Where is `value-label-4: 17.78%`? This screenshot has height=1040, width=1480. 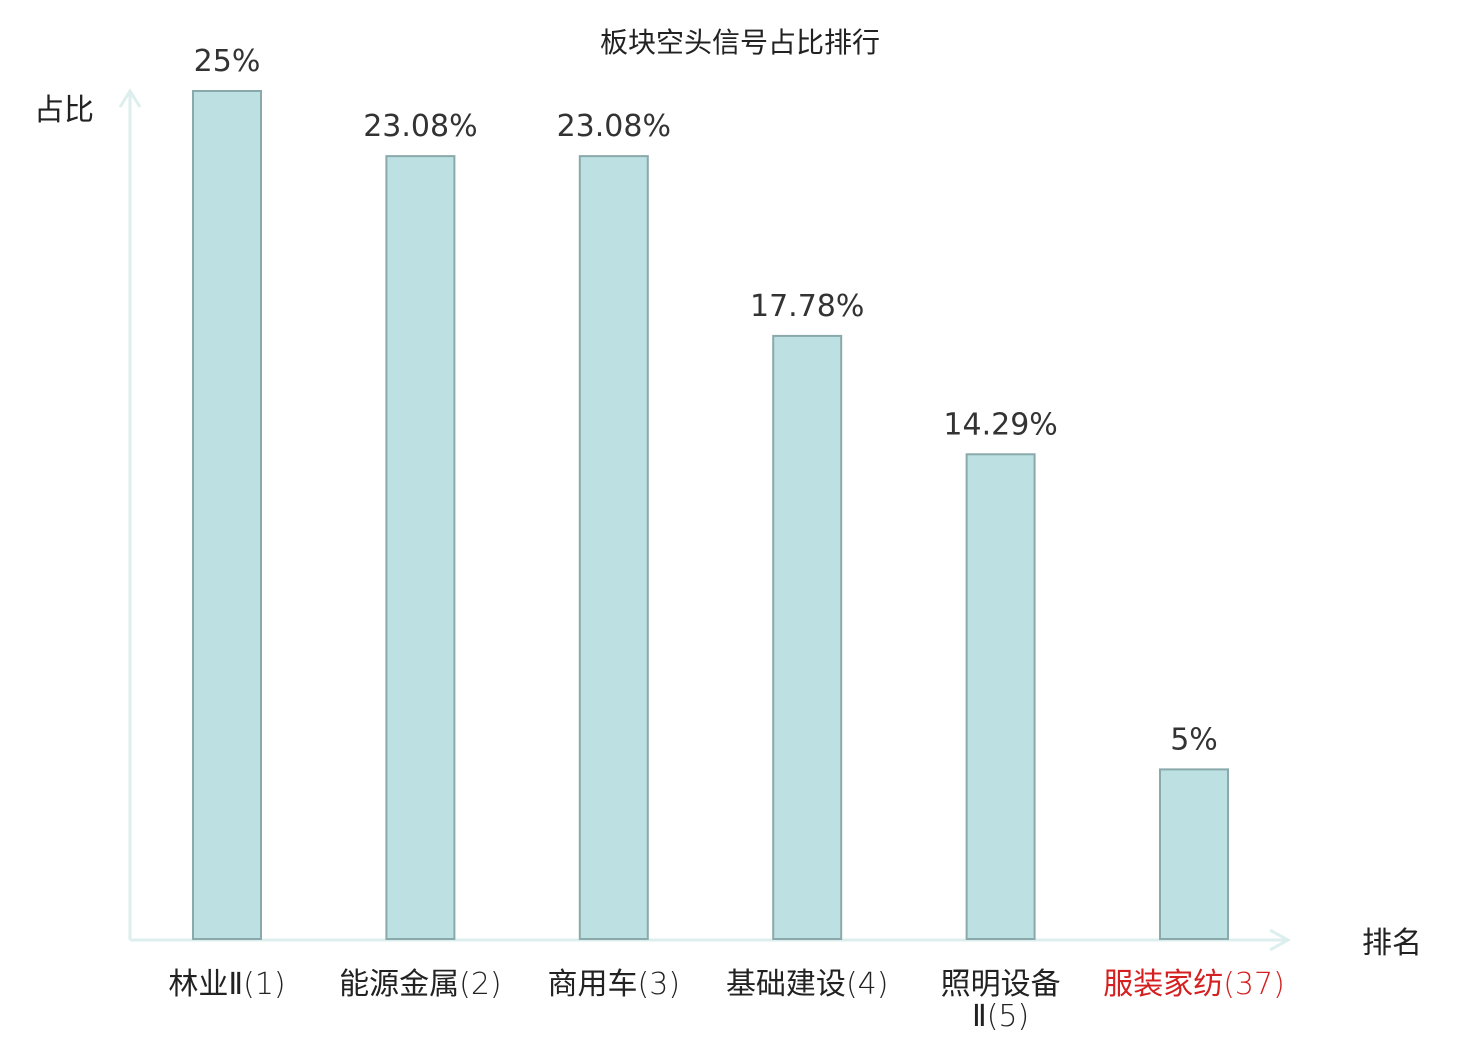 value-label-4: 17.78% is located at coordinates (807, 306).